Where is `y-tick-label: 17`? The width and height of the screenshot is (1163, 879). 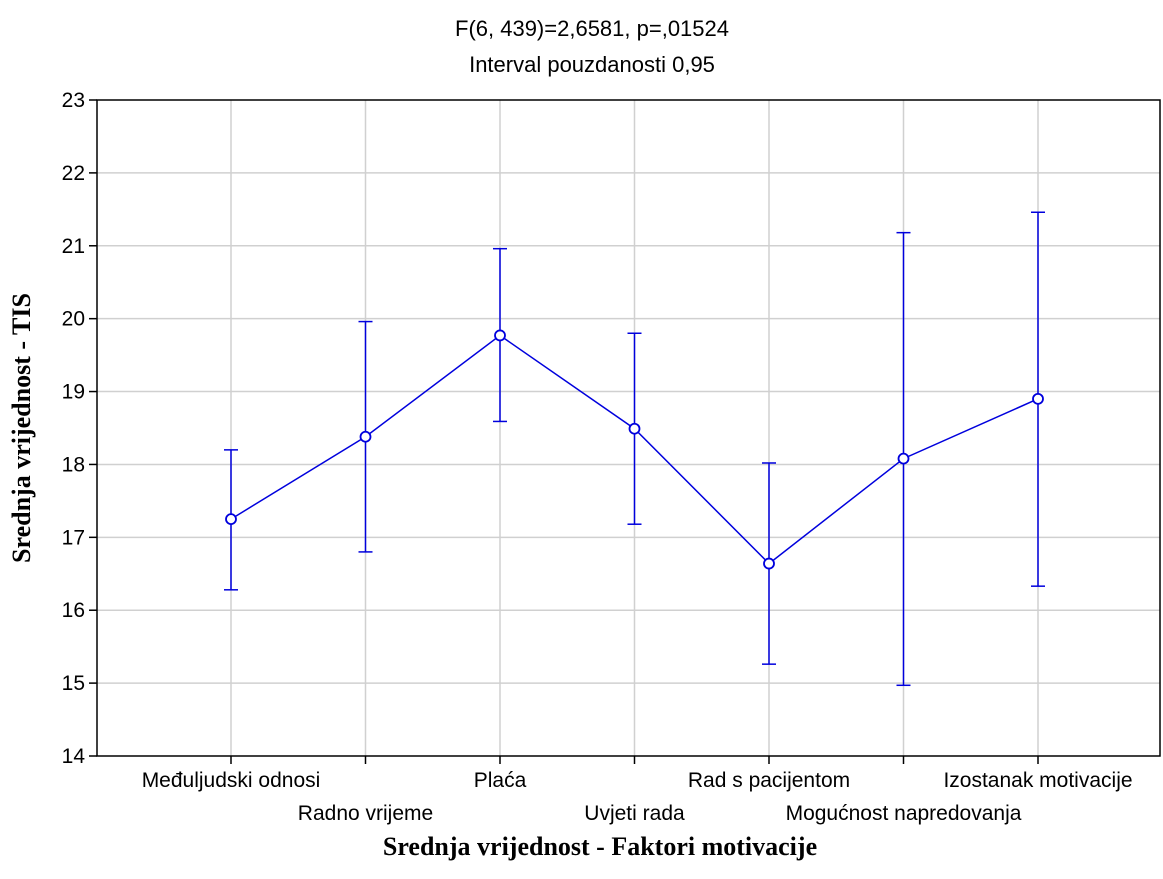
y-tick-label: 17 is located at coordinates (73, 537).